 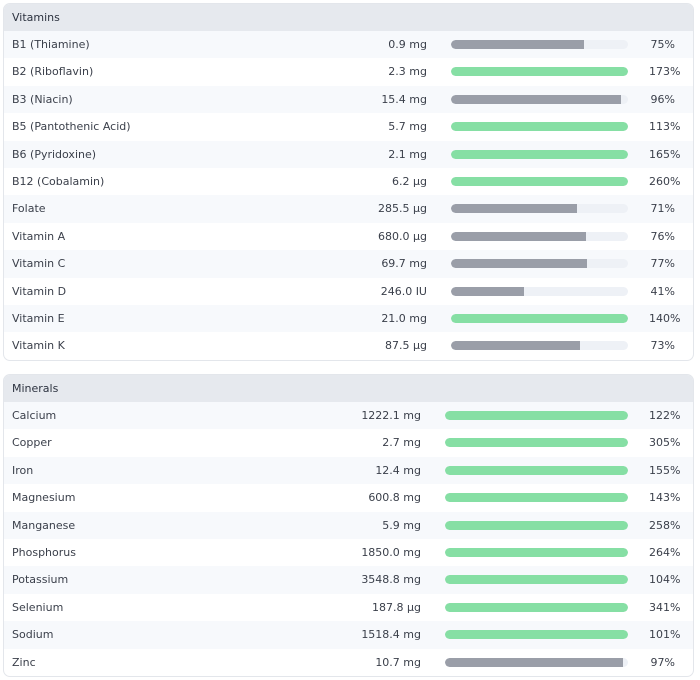 I want to click on nutrient-row: Phosphorus 1850.0 mg 264%, so click(x=348, y=552).